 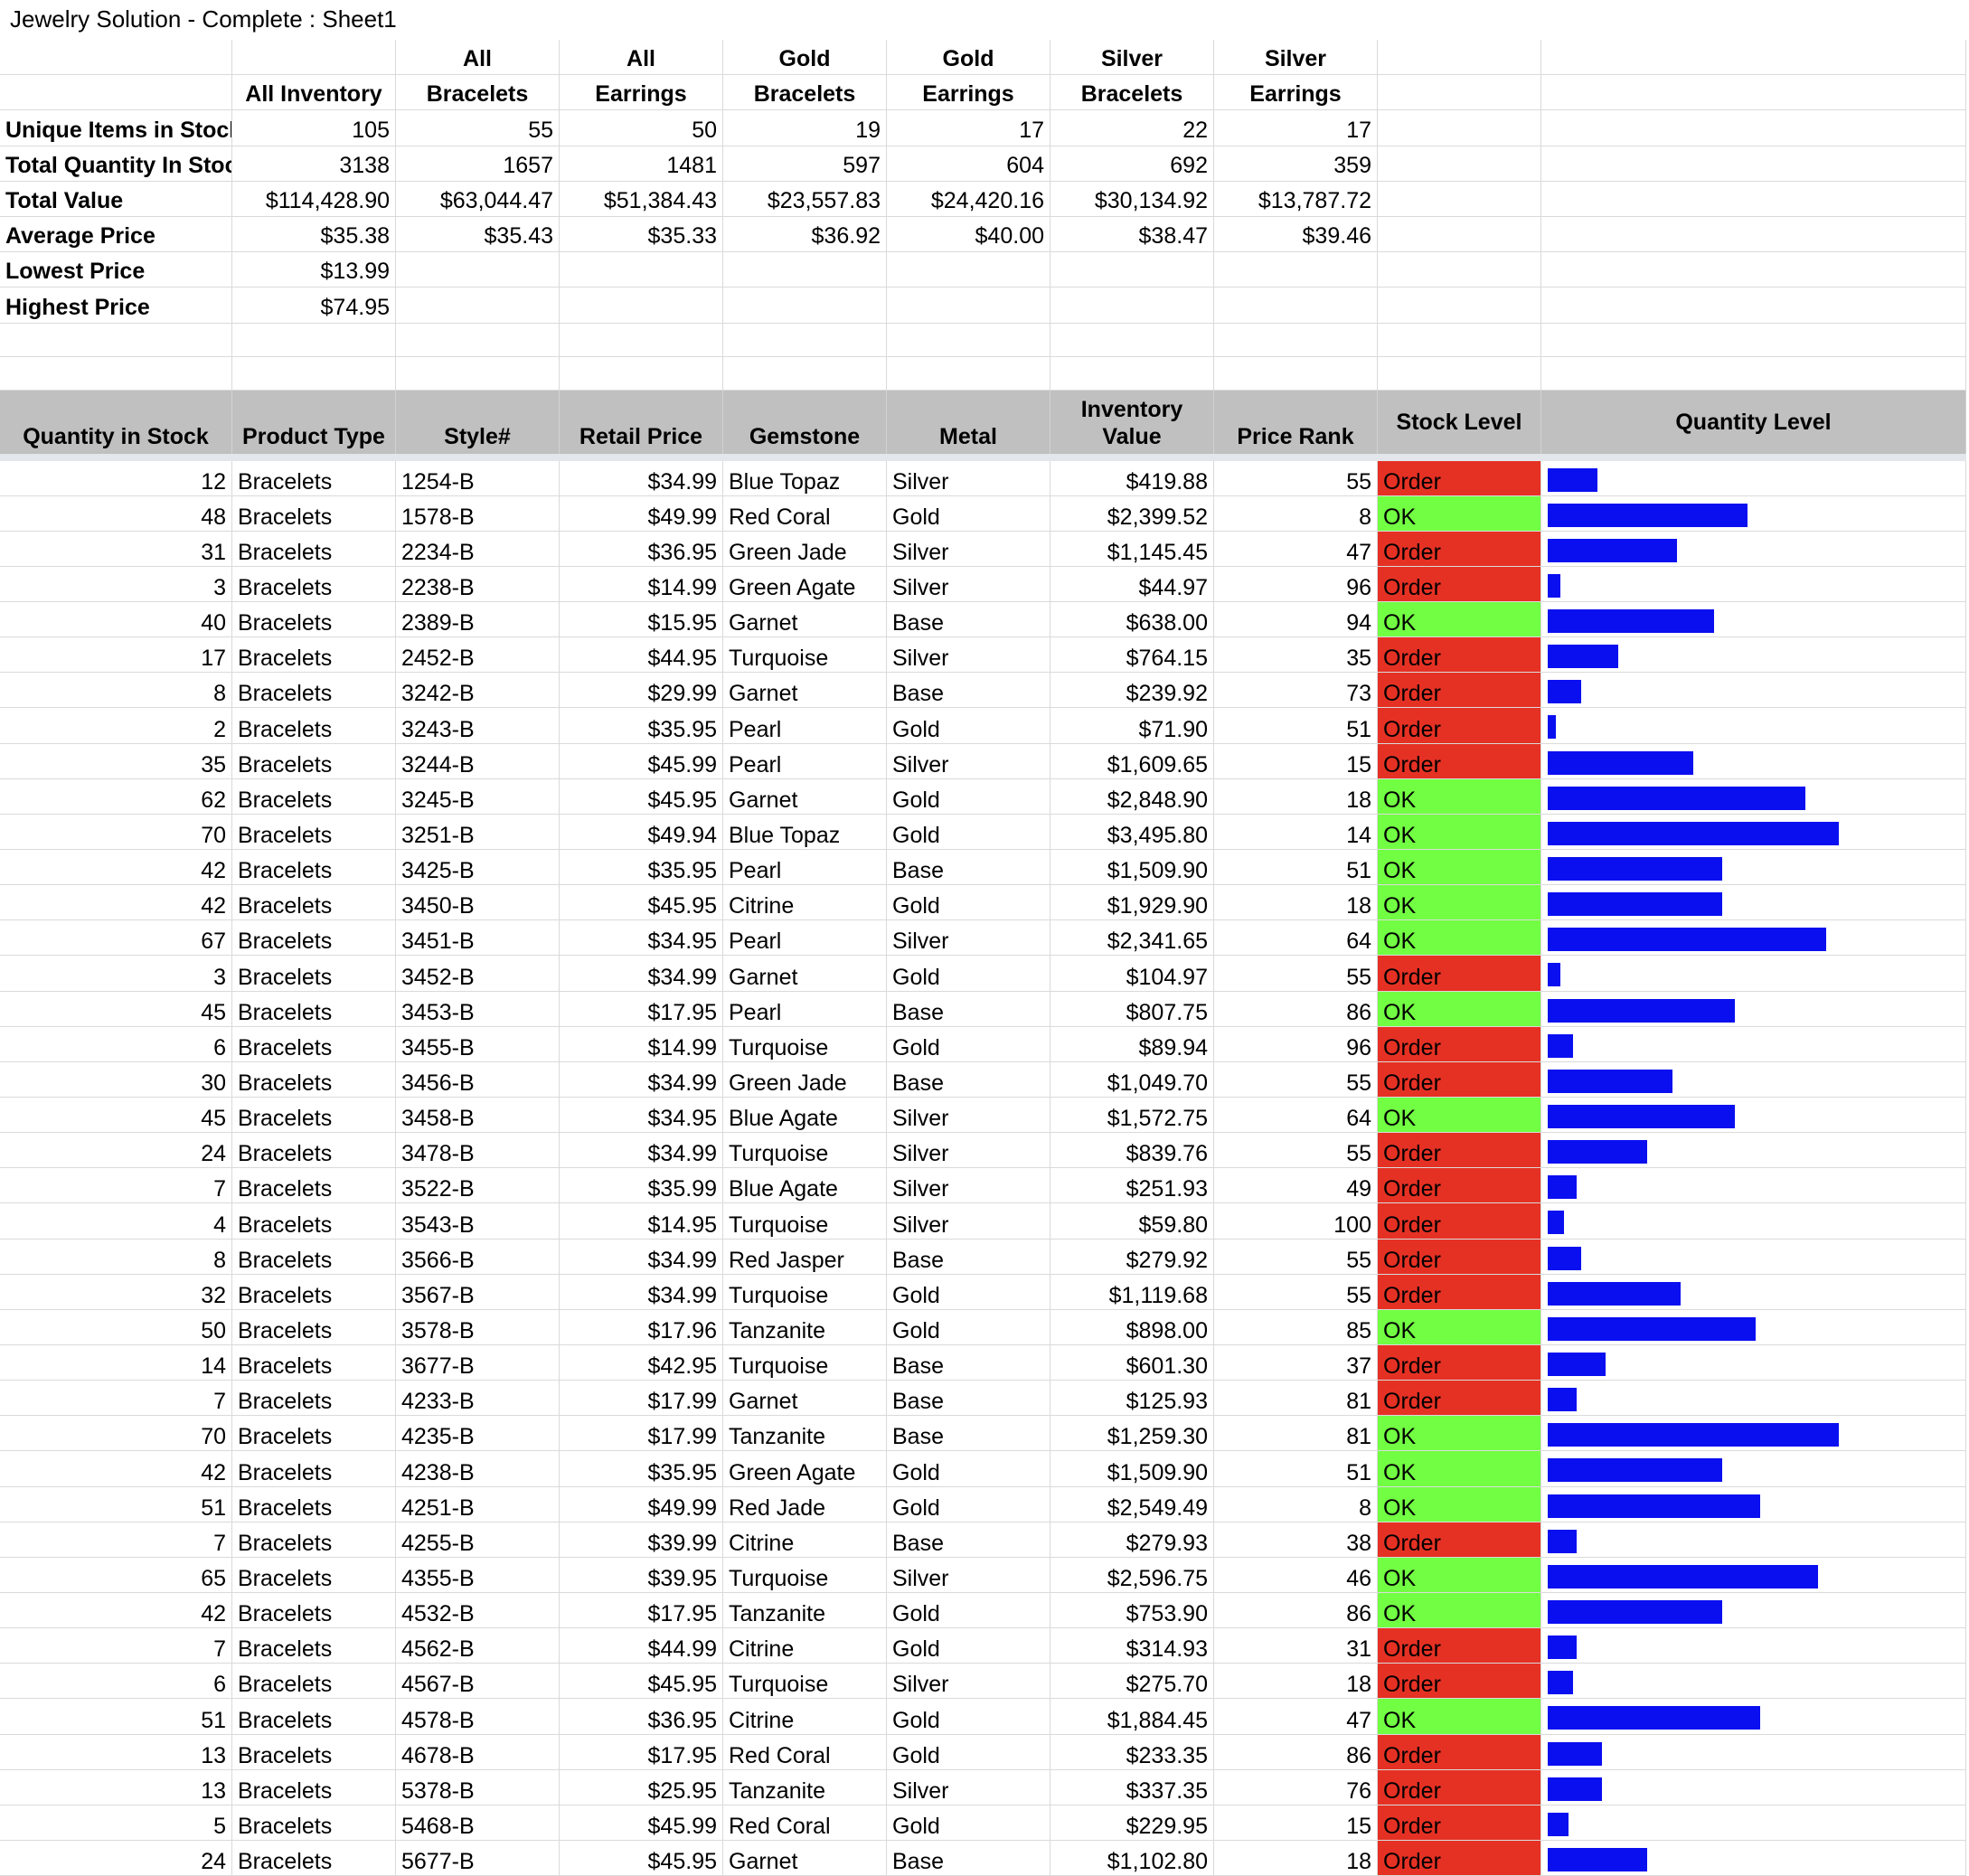 I want to click on cell-qty: 70, so click(x=116, y=1433).